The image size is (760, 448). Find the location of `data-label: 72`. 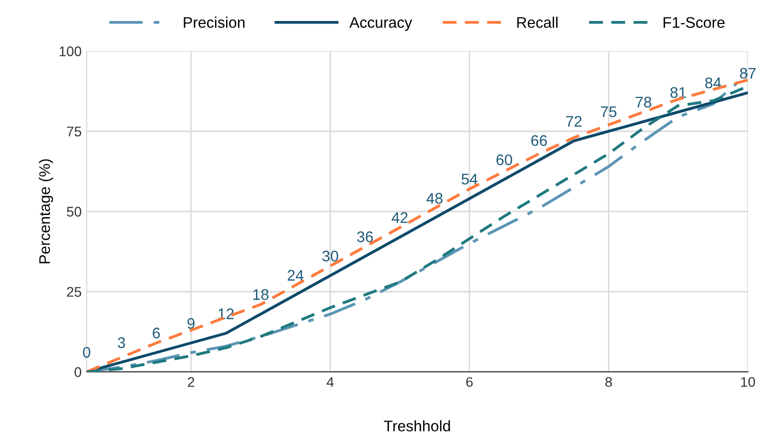

data-label: 72 is located at coordinates (574, 121).